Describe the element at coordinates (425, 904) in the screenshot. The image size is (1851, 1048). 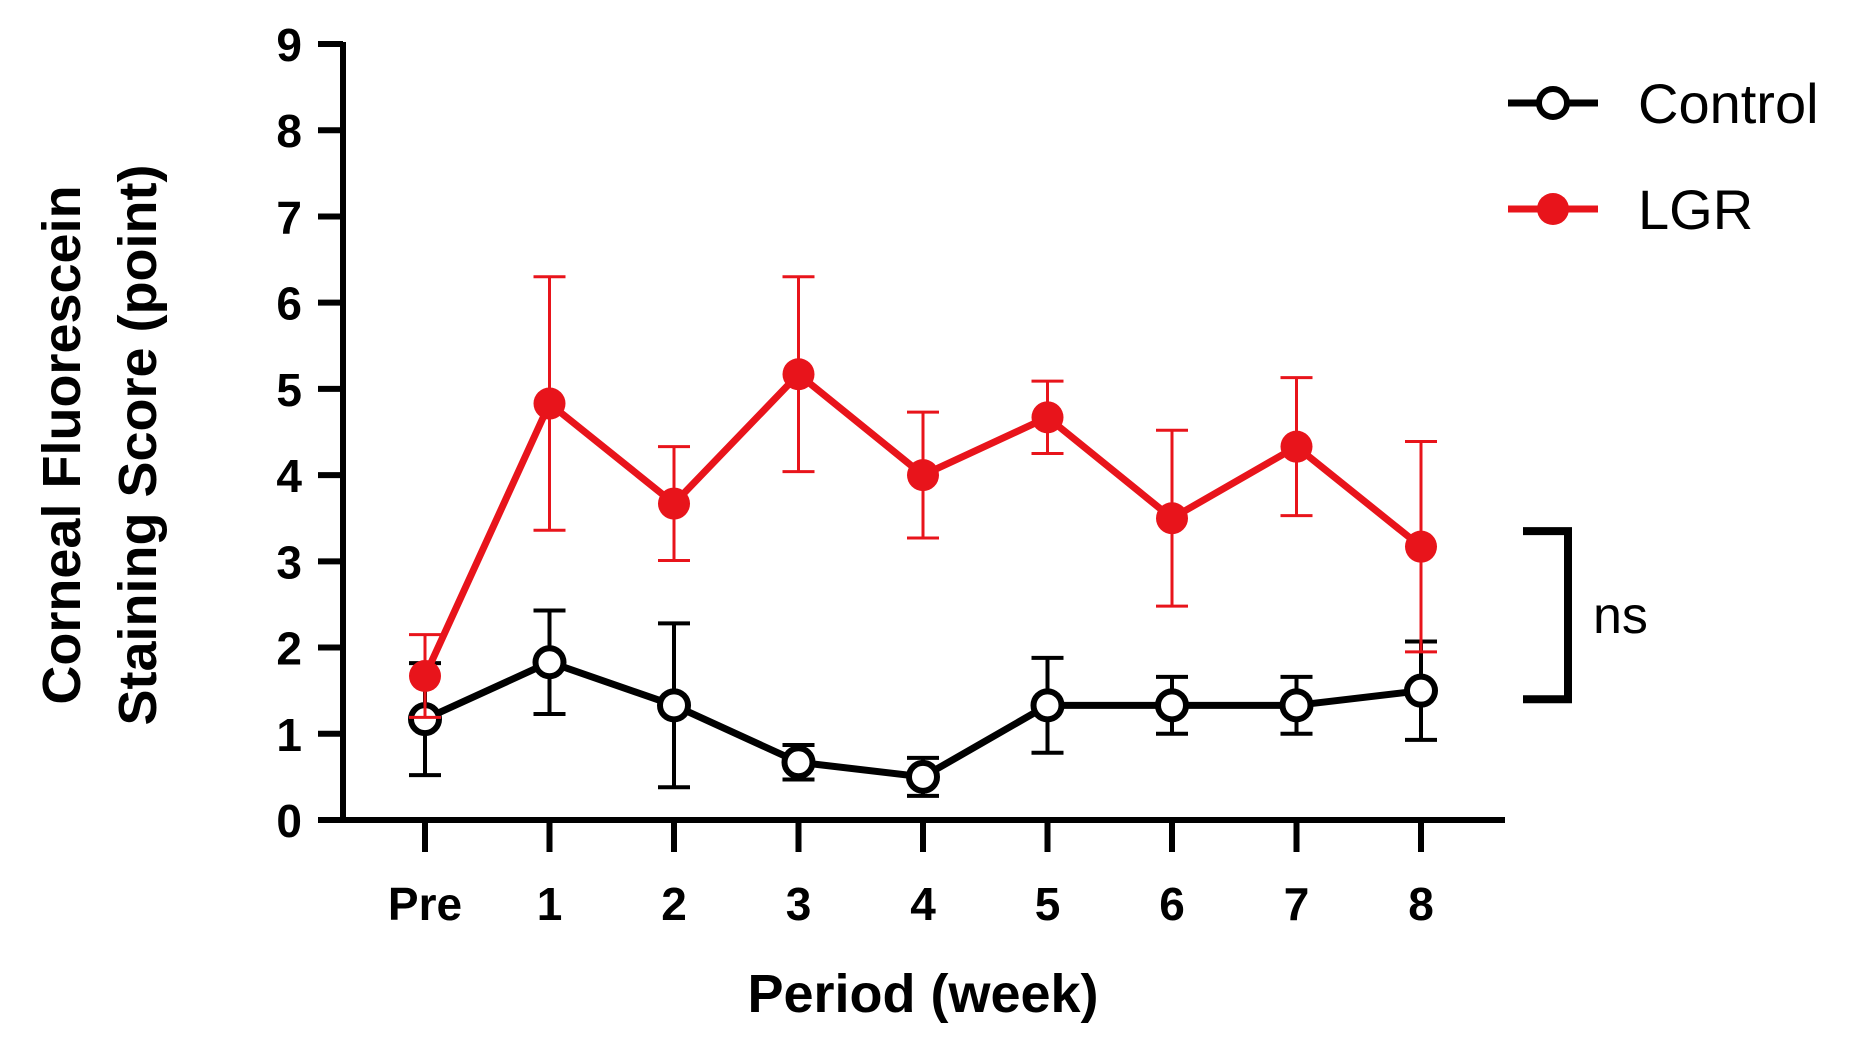
I see `x-tick-label-Pre: Pre` at that location.